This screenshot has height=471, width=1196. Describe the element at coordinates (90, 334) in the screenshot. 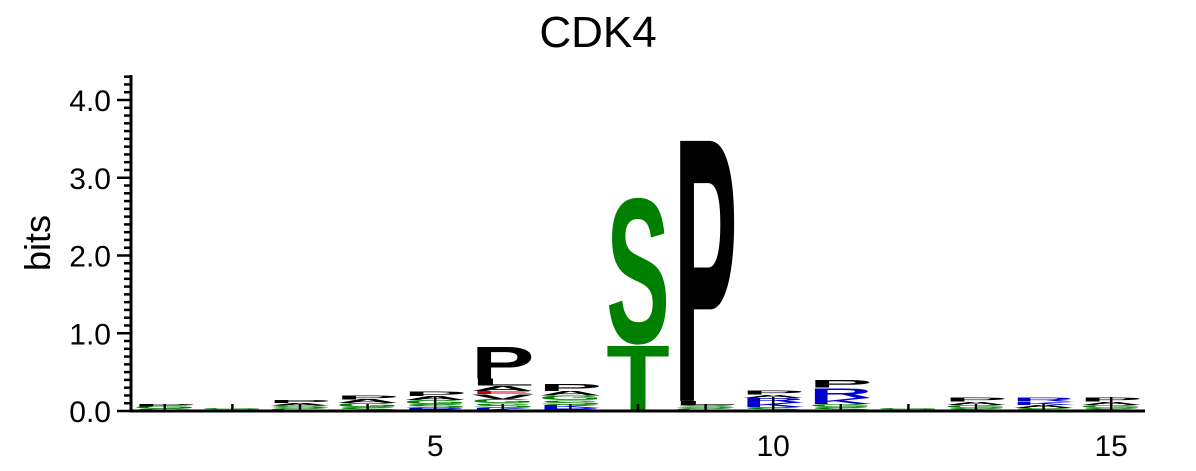

I see `y-tick-label: 1.0` at that location.